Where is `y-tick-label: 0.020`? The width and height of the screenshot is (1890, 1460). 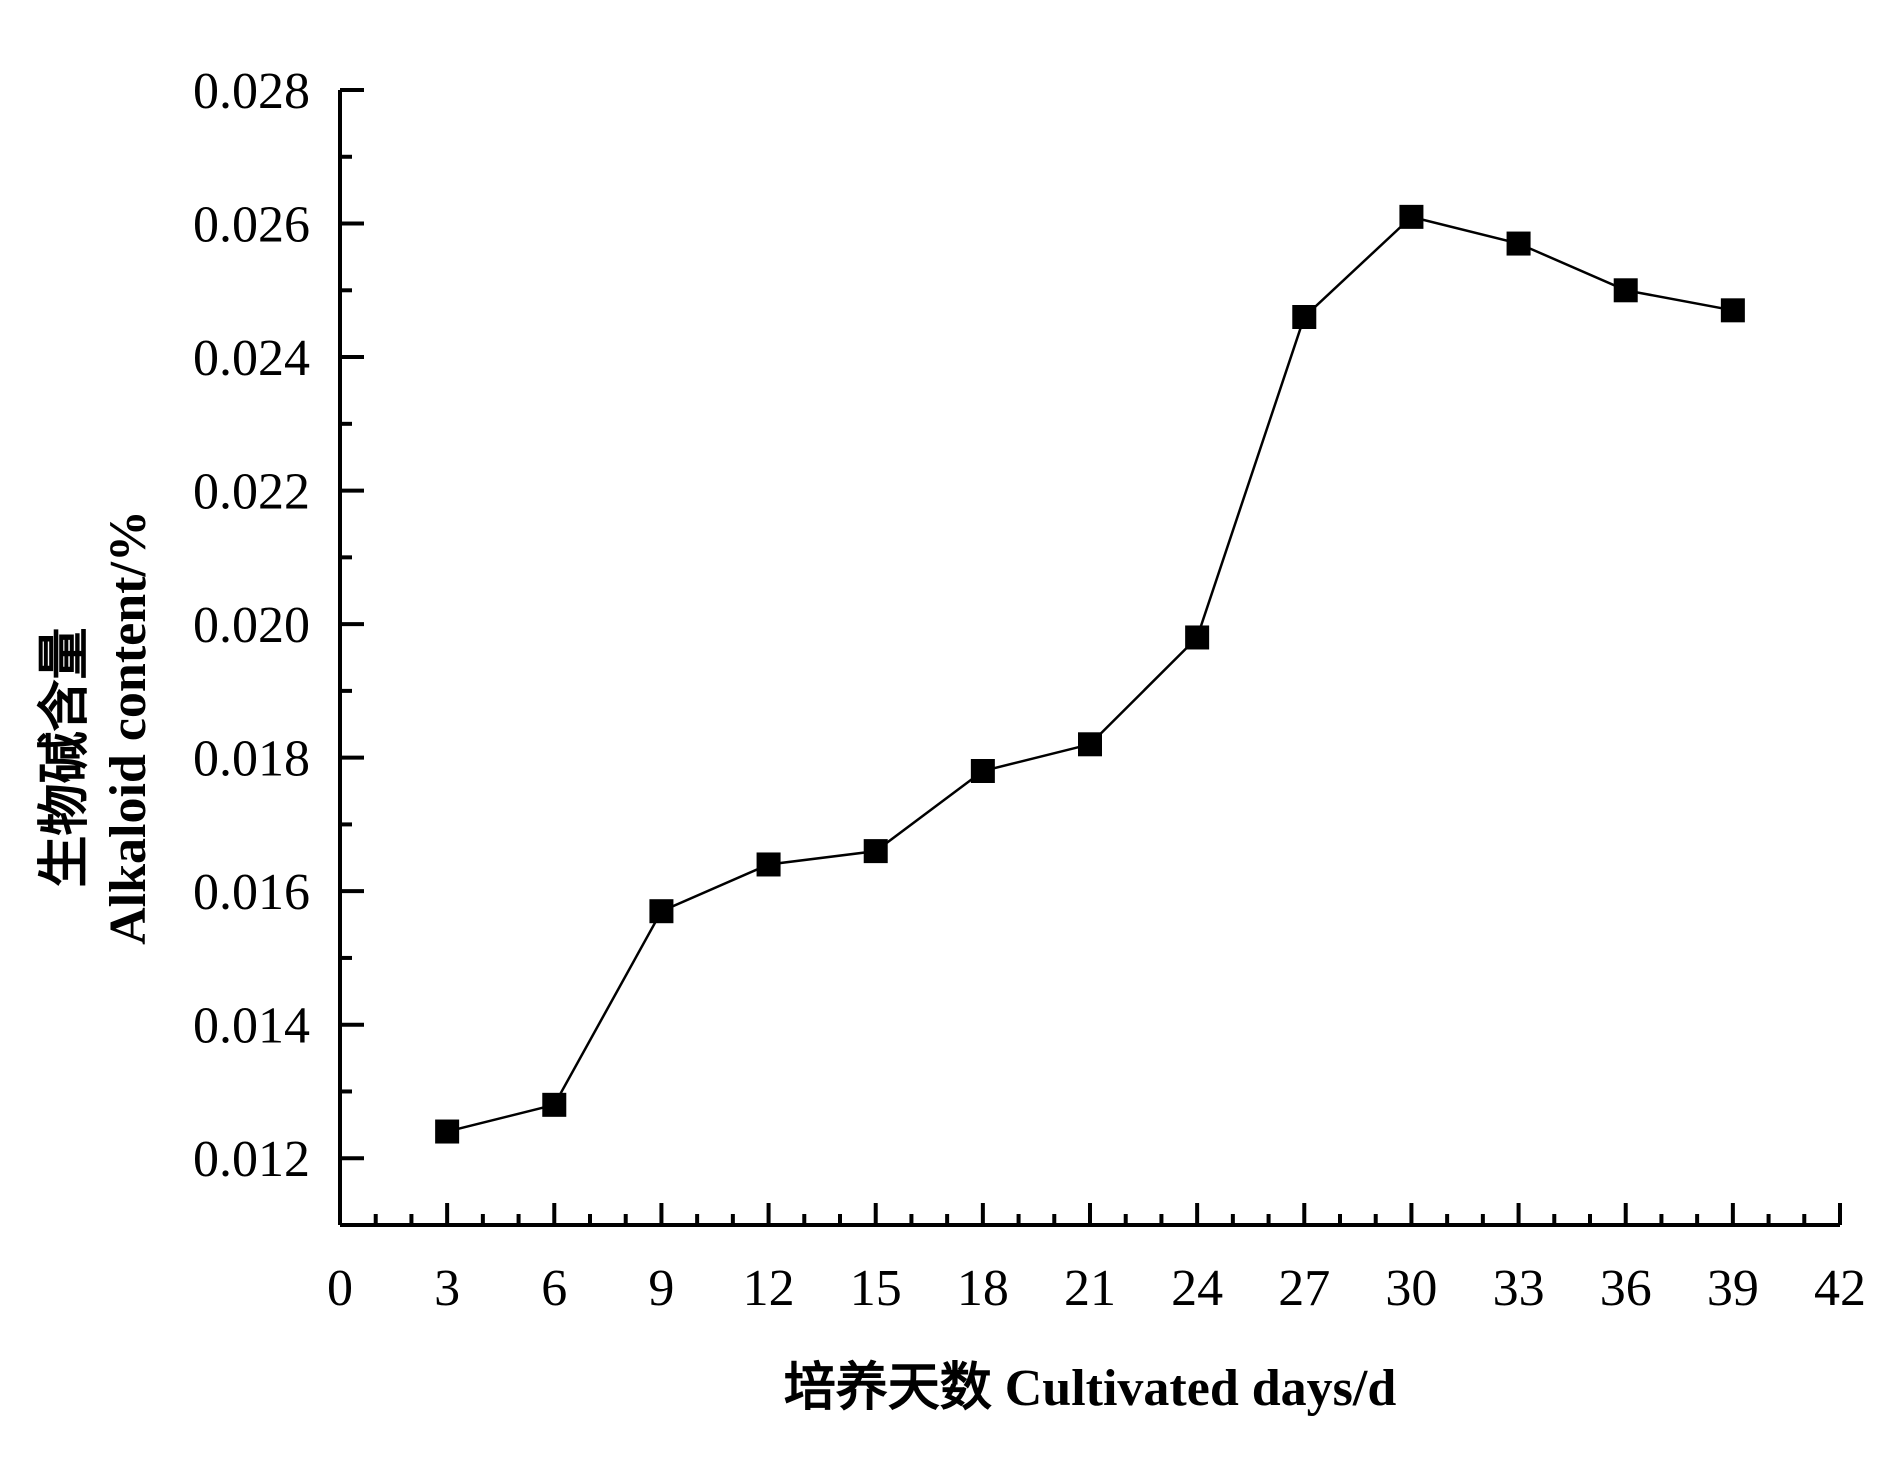
y-tick-label: 0.020 is located at coordinates (251, 625).